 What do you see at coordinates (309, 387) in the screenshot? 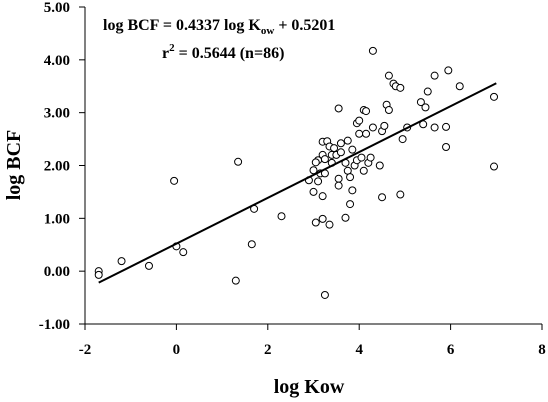
I see `x-axis-title: log Kow` at bounding box center [309, 387].